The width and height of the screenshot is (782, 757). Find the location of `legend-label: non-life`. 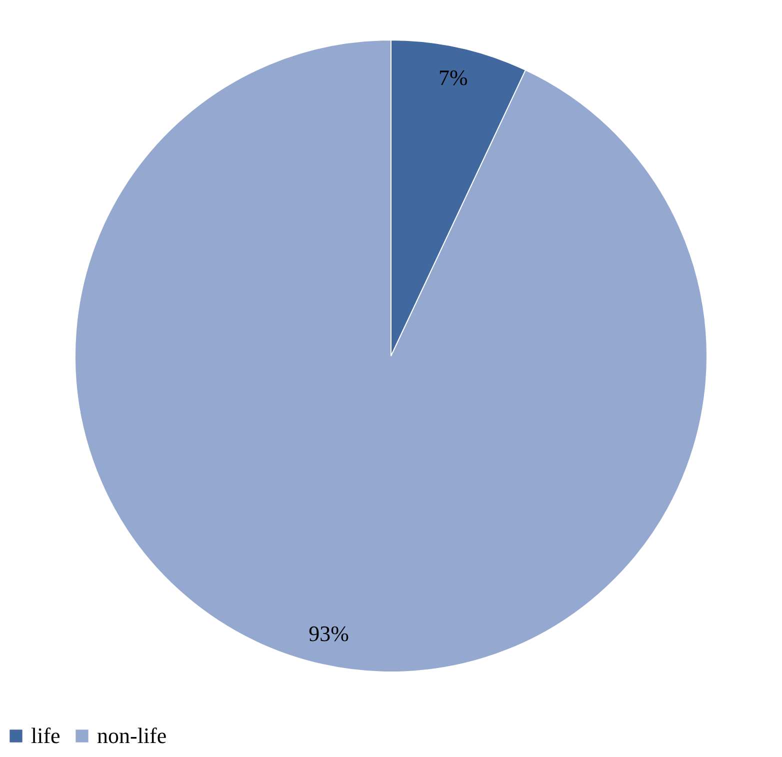

legend-label: non-life is located at coordinates (132, 735).